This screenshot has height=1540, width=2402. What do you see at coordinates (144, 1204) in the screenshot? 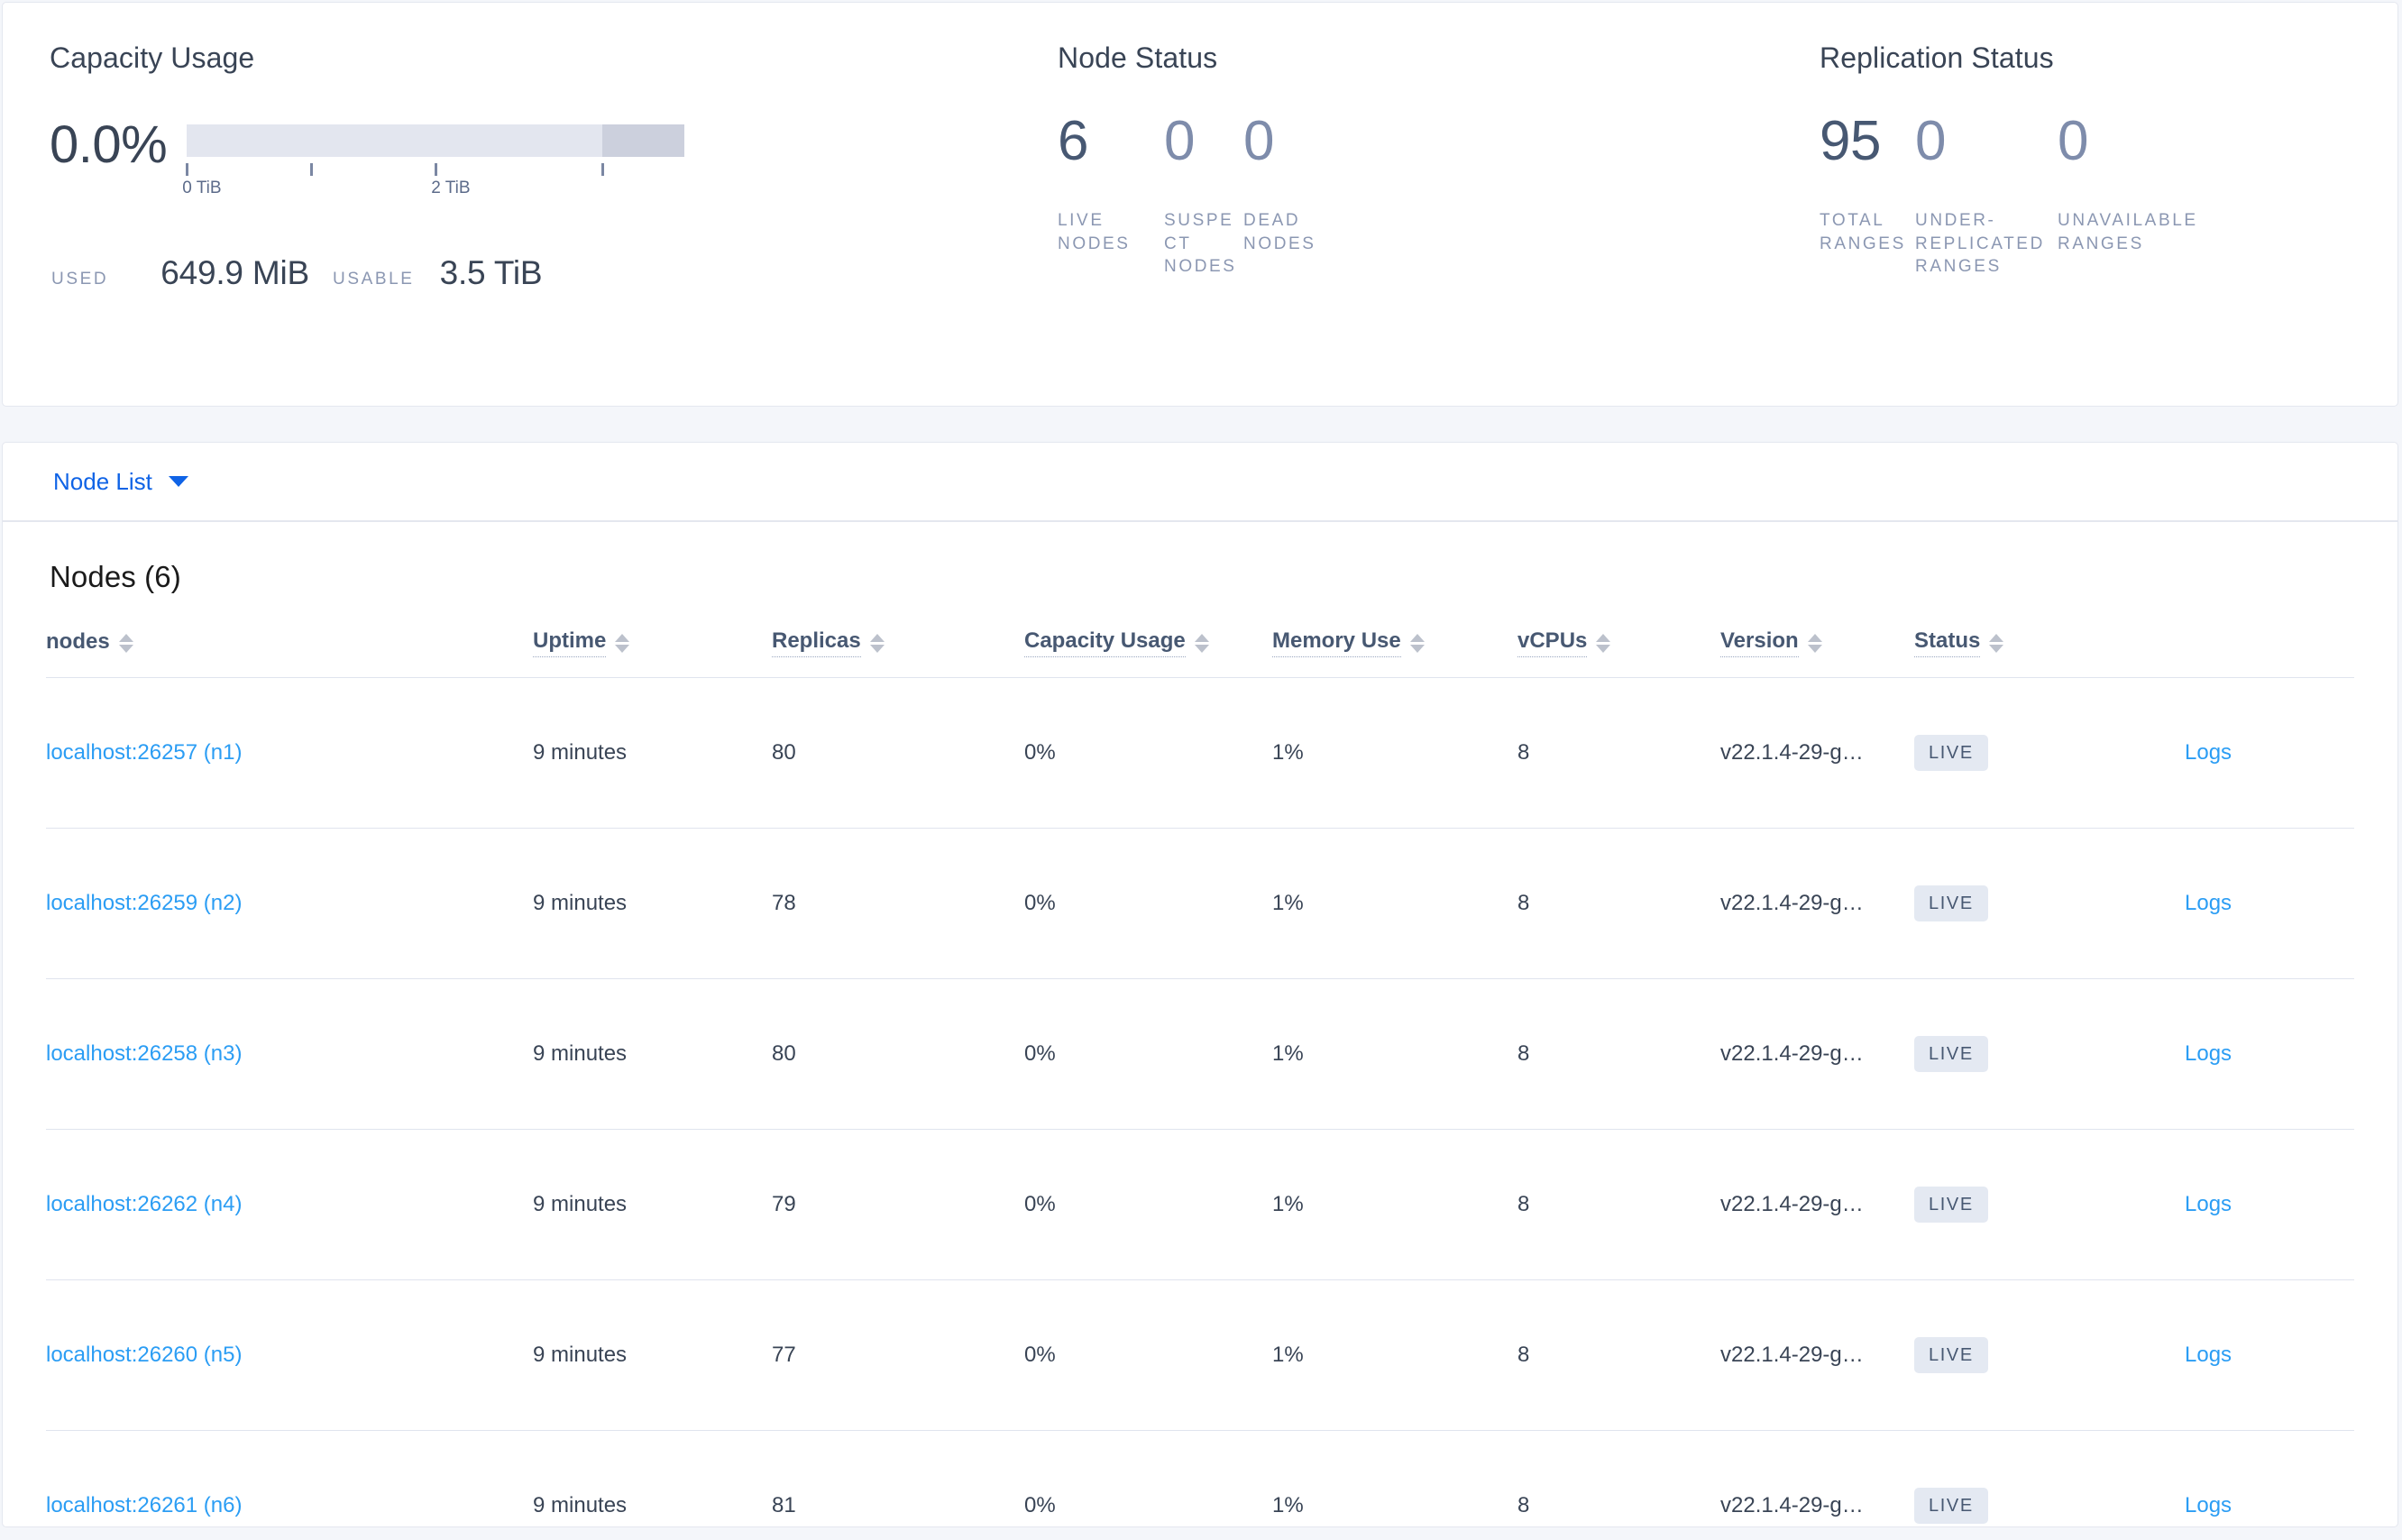
I see `node-link: localhost:26262 (n4)` at bounding box center [144, 1204].